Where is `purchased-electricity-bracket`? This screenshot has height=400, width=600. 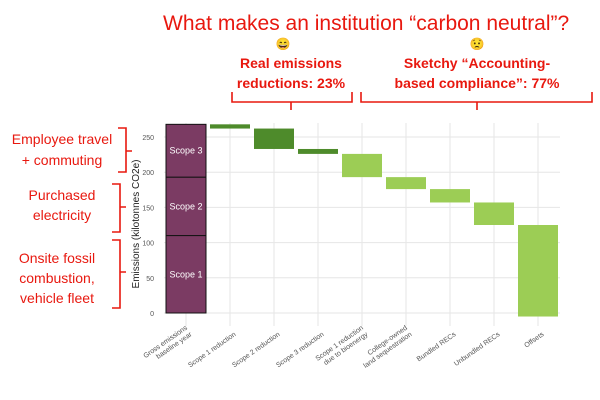
purchased-electricity-bracket is located at coordinates (119, 208).